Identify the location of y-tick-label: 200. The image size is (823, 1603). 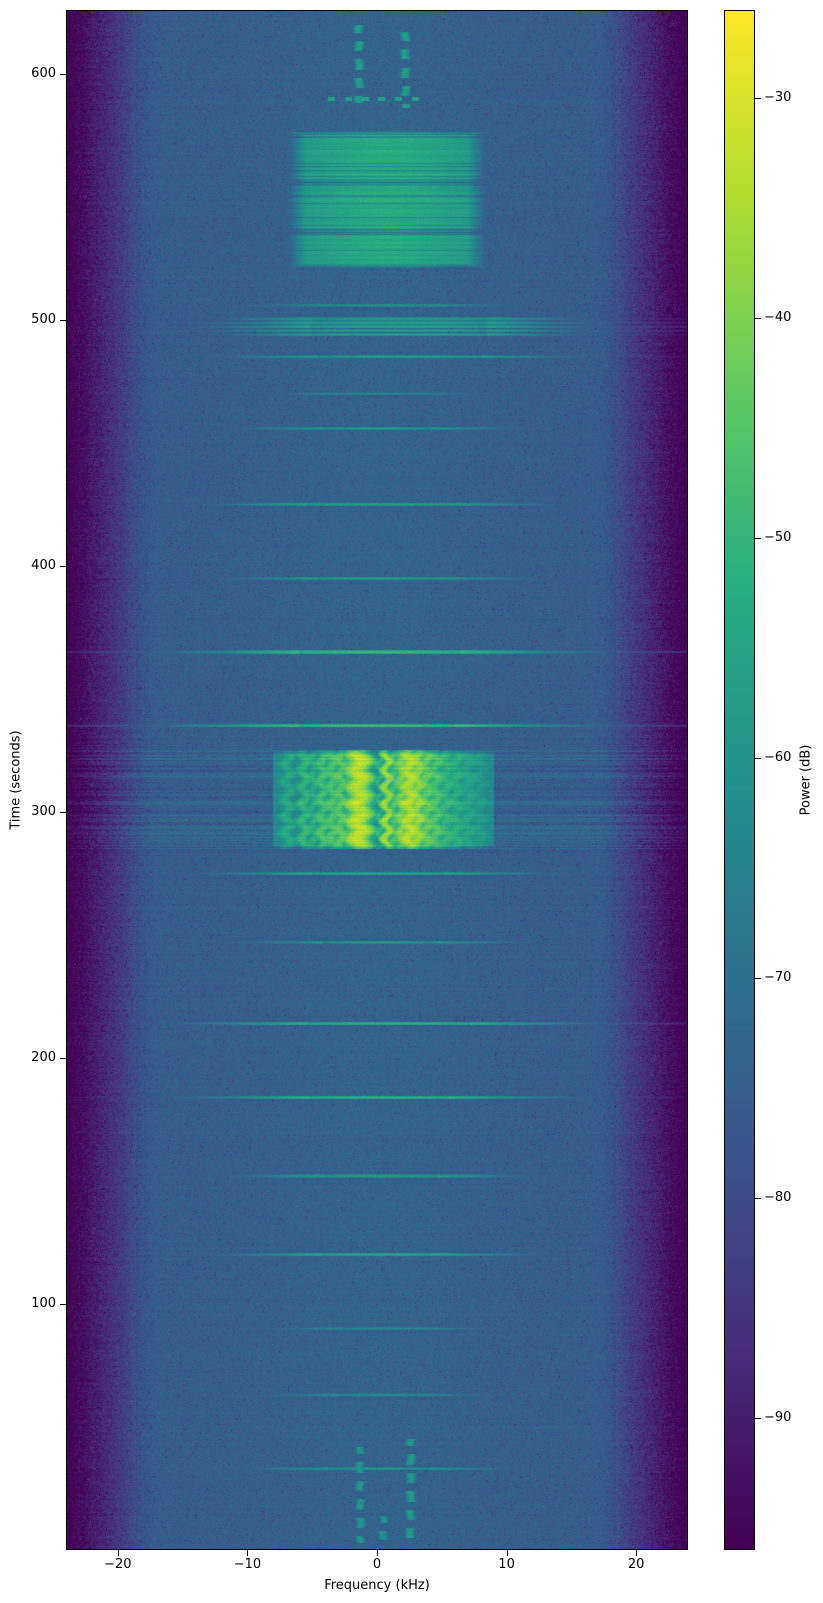
(43, 1057).